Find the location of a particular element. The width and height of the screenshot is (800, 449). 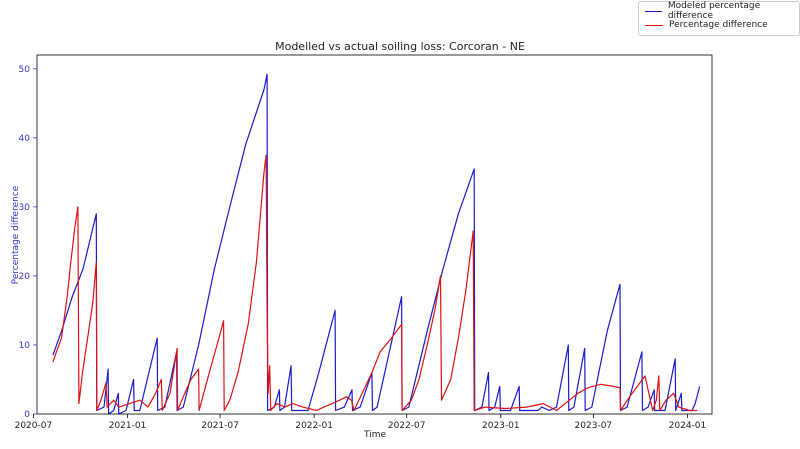

legend-entry-actual: Percentage difference is located at coordinates (706, 25).